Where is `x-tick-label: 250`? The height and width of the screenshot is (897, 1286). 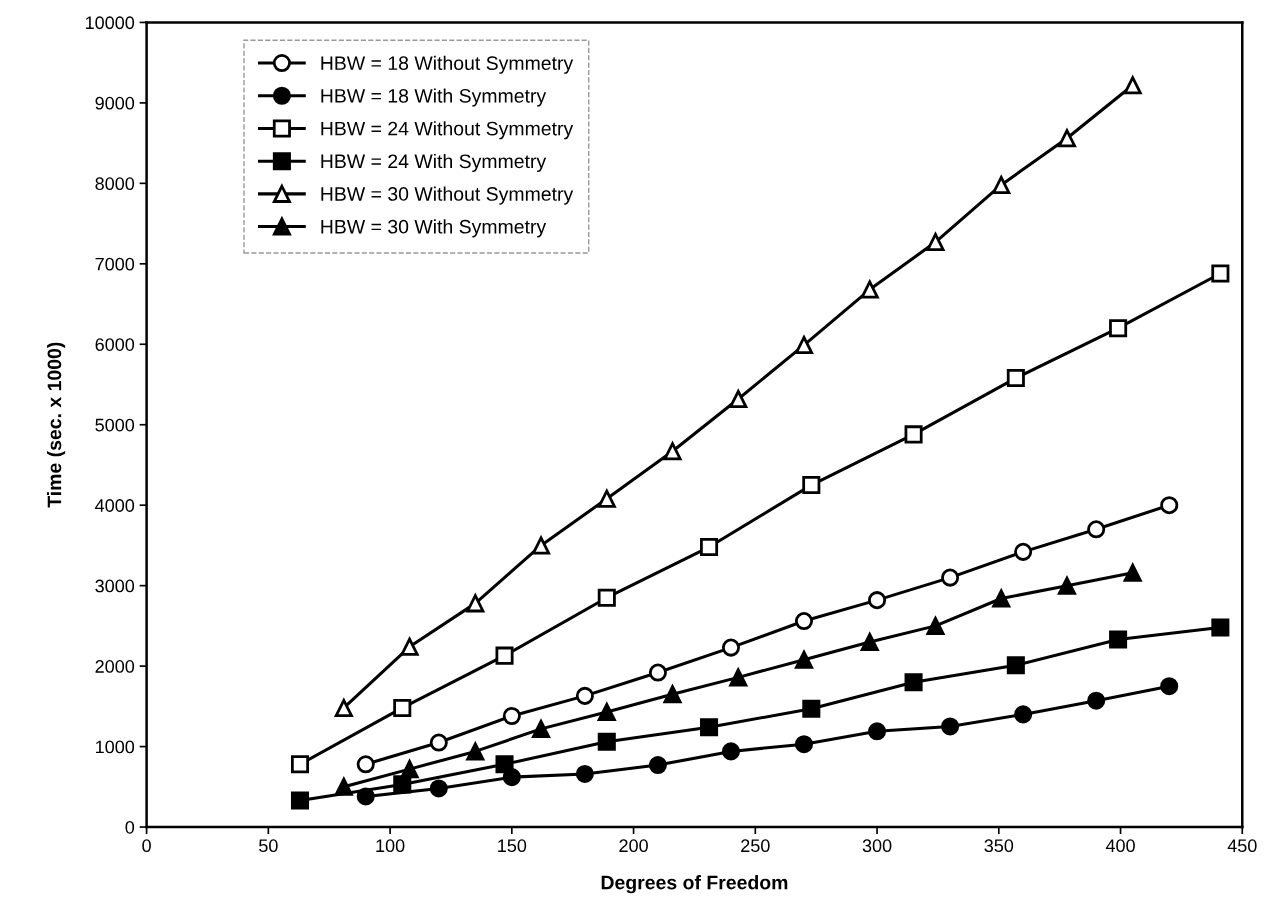
x-tick-label: 250 is located at coordinates (755, 846).